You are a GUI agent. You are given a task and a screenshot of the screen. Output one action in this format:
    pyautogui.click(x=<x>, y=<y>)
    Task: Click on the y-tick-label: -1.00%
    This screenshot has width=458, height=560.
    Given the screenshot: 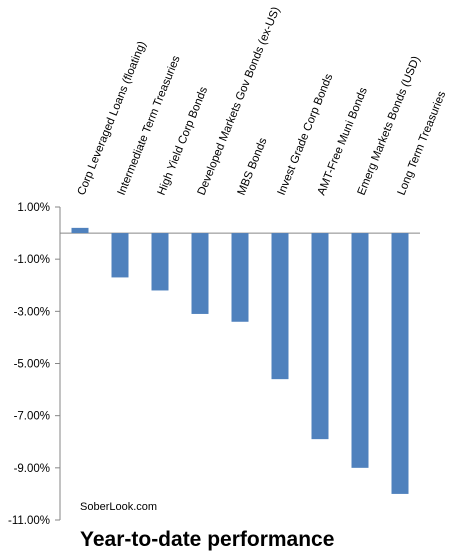 What is the action you would take?
    pyautogui.click(x=32, y=260)
    